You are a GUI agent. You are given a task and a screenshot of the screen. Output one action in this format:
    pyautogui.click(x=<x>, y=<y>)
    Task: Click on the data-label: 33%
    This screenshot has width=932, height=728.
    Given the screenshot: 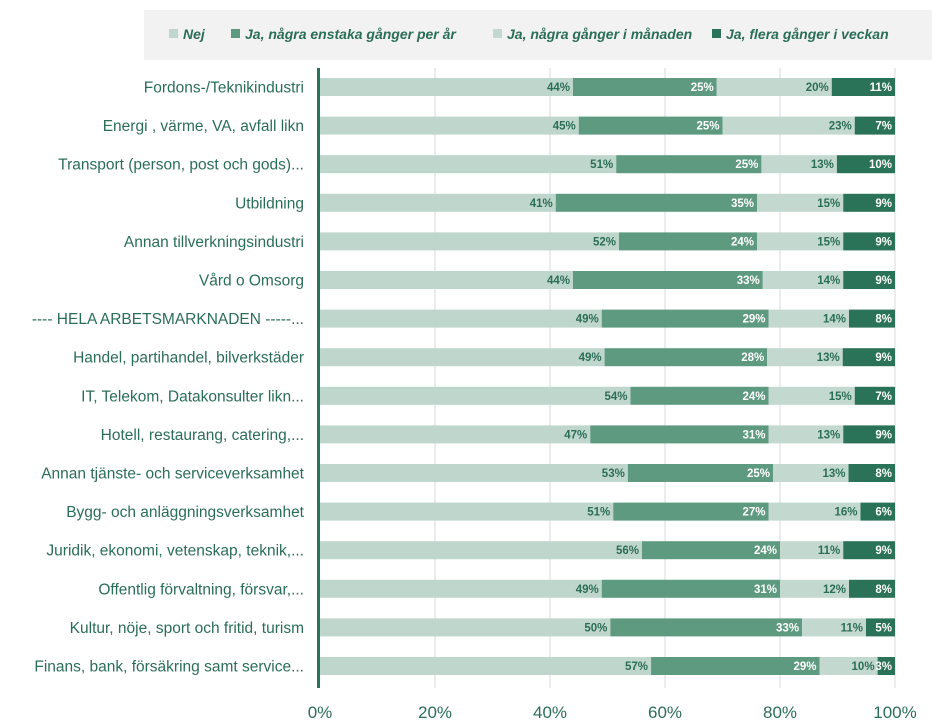 What is the action you would take?
    pyautogui.click(x=748, y=281)
    